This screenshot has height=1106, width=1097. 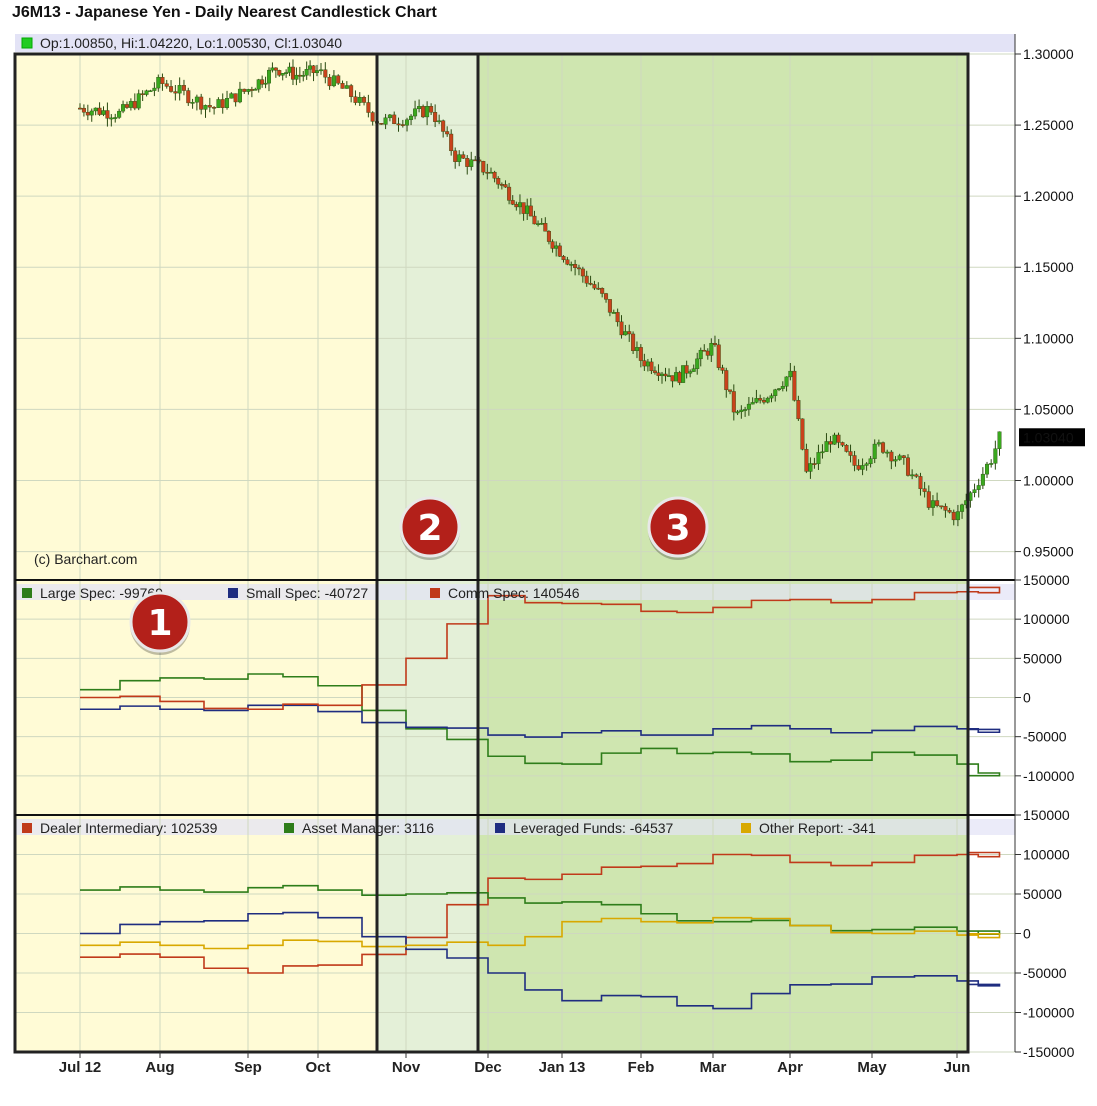 What do you see at coordinates (957, 1067) in the screenshot?
I see `x-tick-label: Jun` at bounding box center [957, 1067].